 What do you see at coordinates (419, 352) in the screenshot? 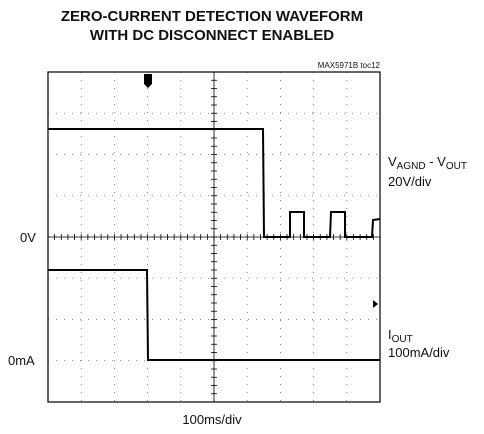
I see `trace-scale: 100mA/div` at bounding box center [419, 352].